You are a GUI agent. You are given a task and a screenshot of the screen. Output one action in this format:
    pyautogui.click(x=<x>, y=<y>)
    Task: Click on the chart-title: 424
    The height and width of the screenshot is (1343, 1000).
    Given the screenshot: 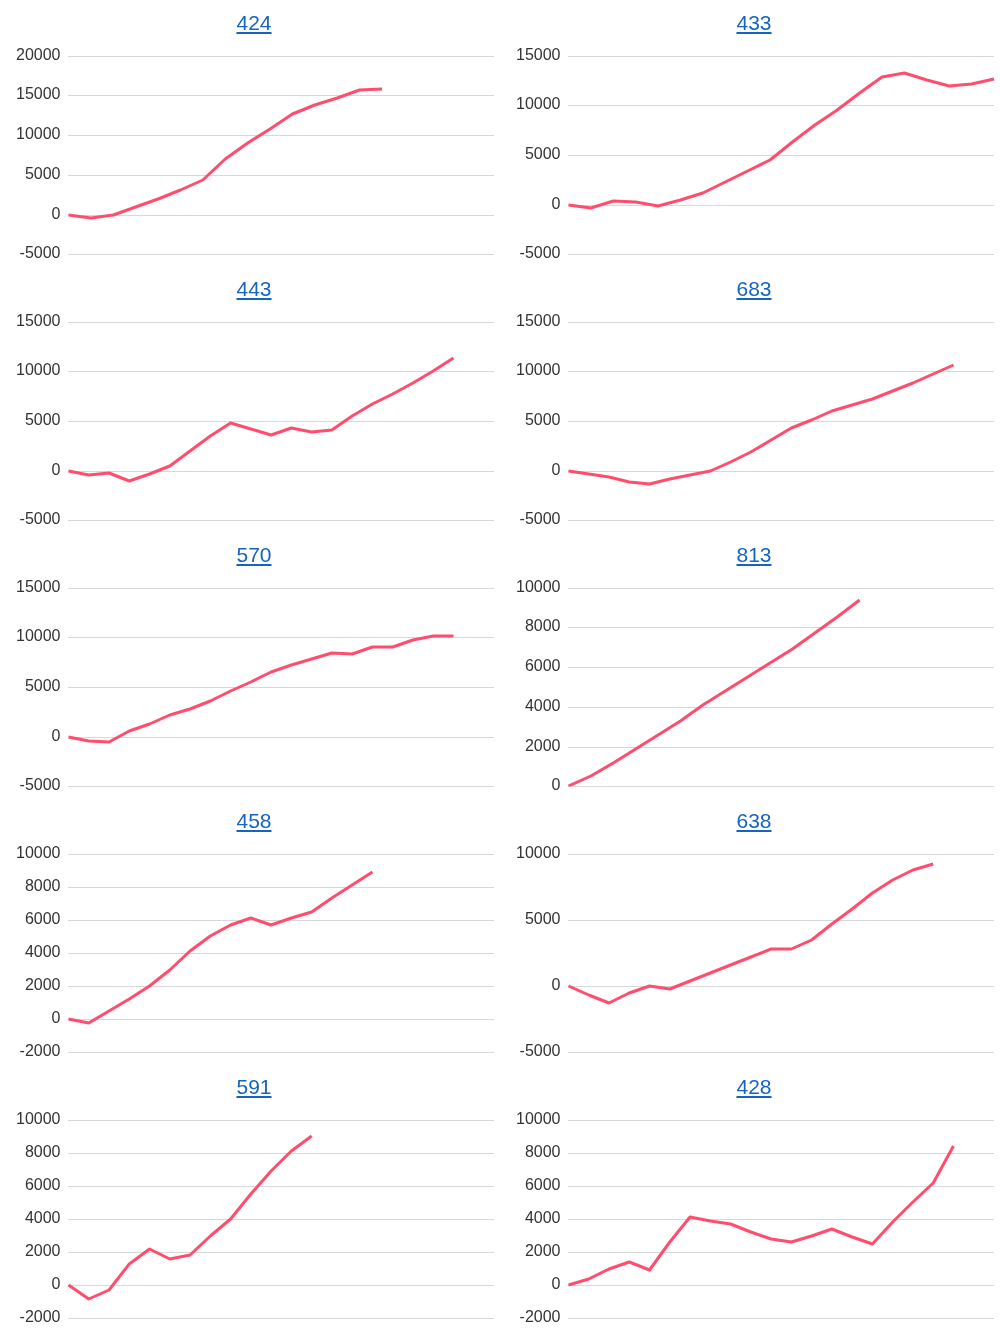 What is the action you would take?
    pyautogui.click(x=254, y=23)
    